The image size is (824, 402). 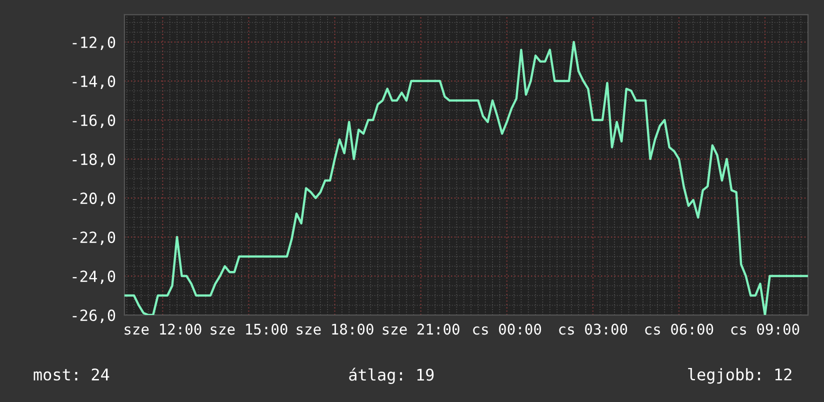 What do you see at coordinates (94, 121) in the screenshot?
I see `y-tick-label: -16,0` at bounding box center [94, 121].